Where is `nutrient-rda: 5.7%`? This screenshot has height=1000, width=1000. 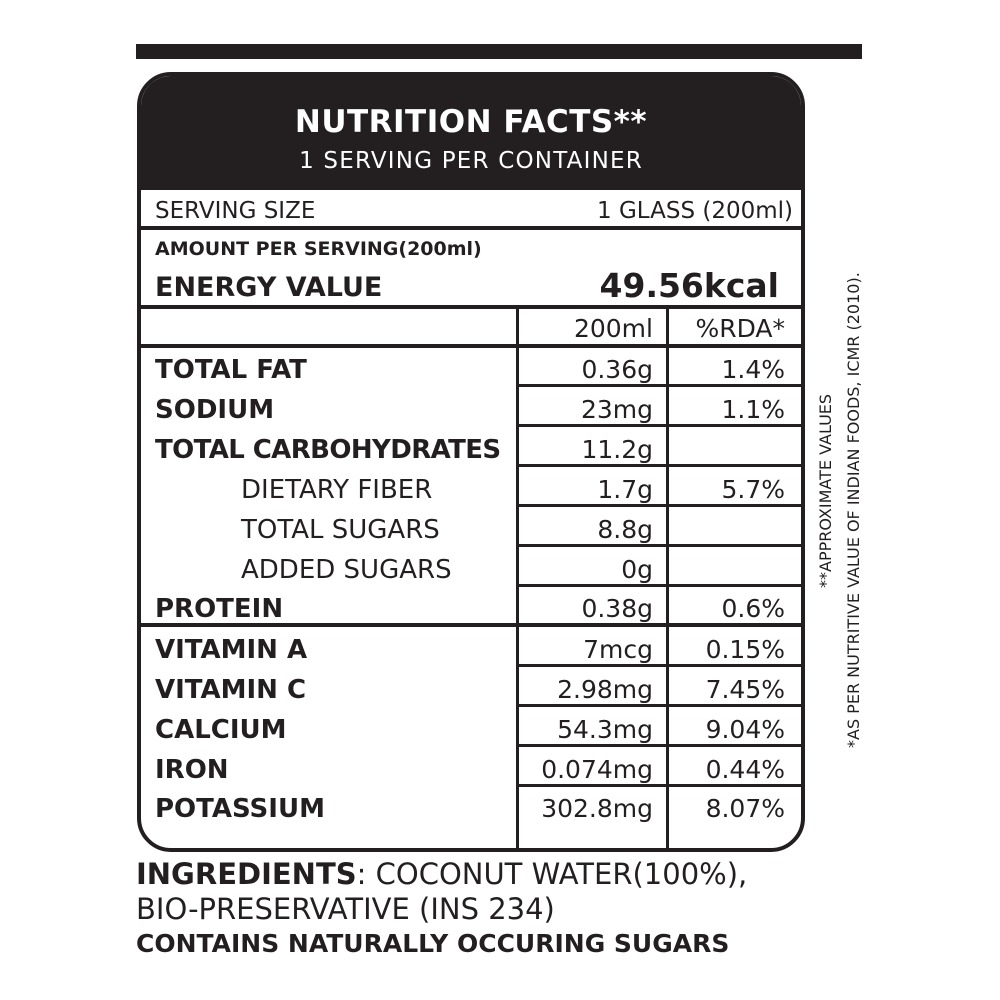
nutrient-rda: 5.7% is located at coordinates (753, 489).